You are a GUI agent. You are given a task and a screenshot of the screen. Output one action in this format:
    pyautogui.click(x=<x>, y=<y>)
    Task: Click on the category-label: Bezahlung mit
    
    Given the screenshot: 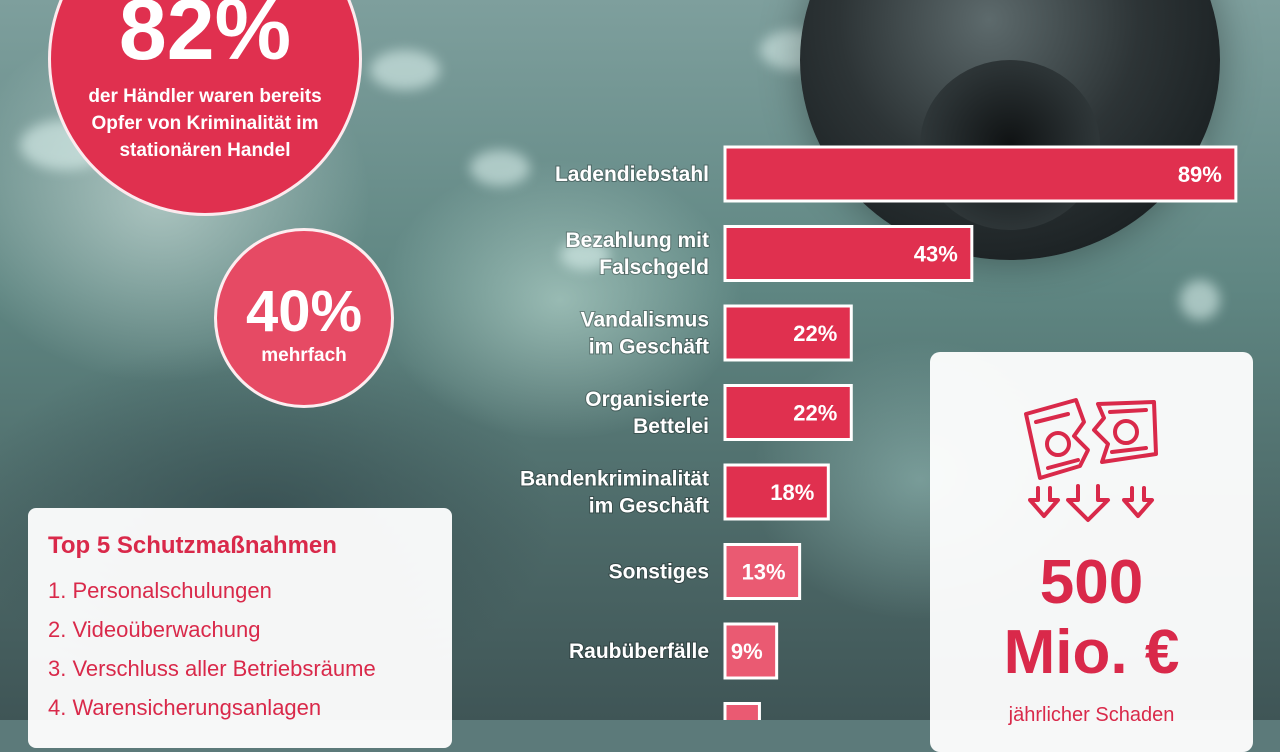 What is the action you would take?
    pyautogui.click(x=637, y=240)
    